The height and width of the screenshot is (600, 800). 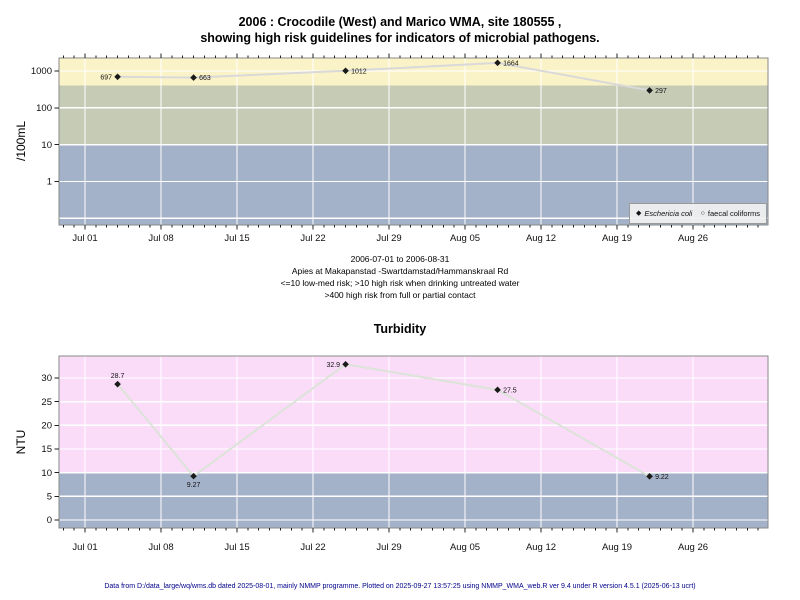 I want to click on legend: ◆ Eschericia coli ○ faecal coliforms, so click(x=698, y=213).